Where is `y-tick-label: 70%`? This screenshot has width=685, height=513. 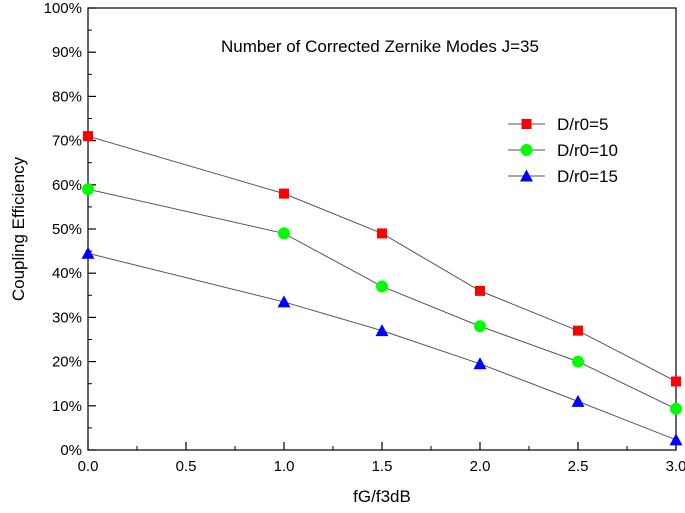
y-tick-label: 70% is located at coordinates (67, 141).